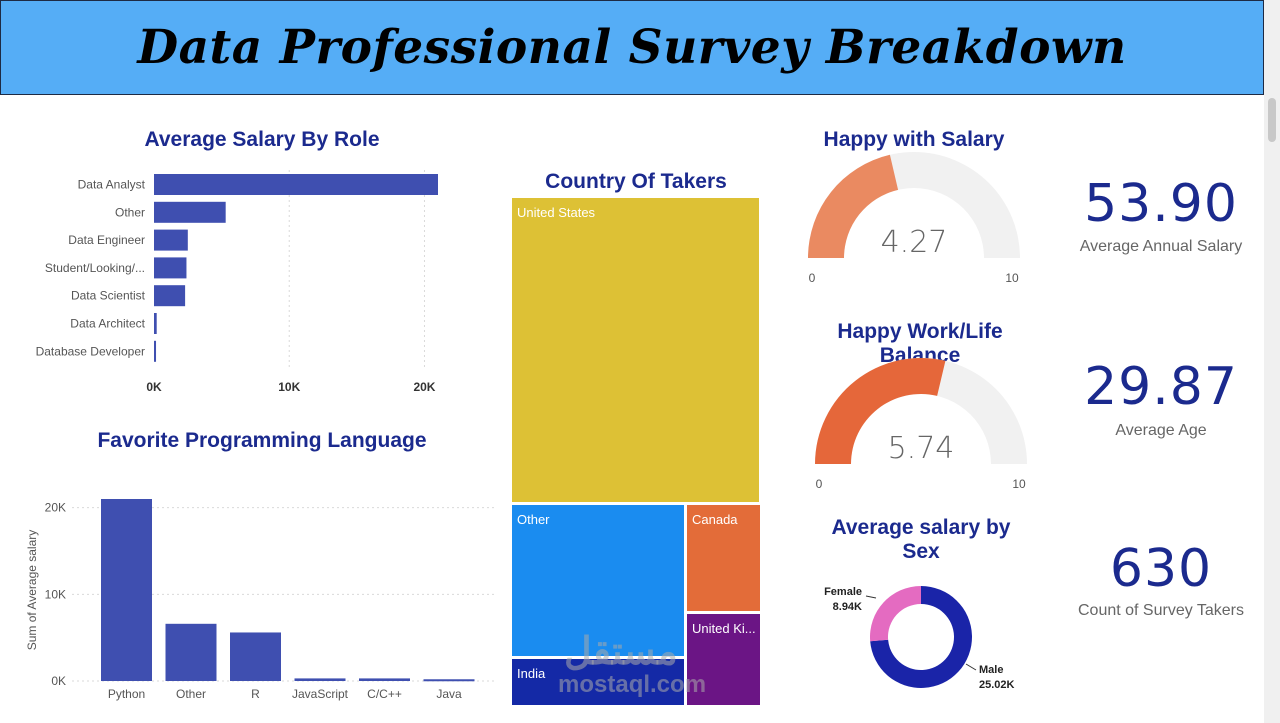  I want to click on category-label: Database Developer, so click(90, 351).